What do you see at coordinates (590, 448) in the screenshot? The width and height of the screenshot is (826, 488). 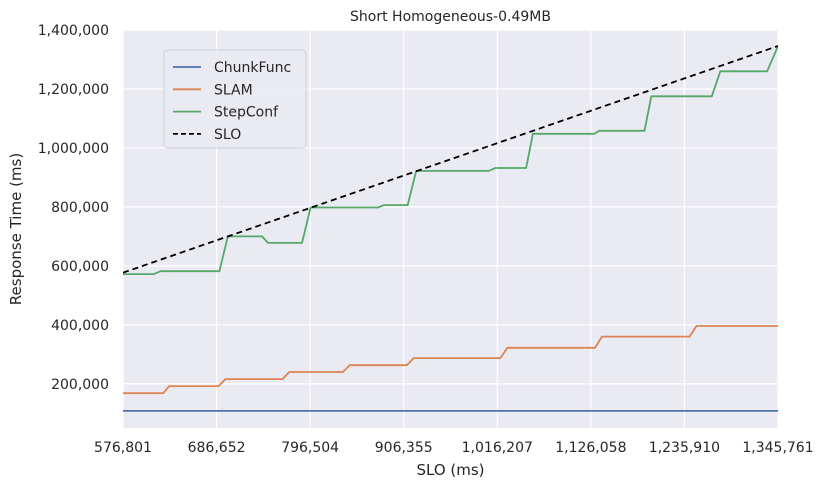 I see `x-tick-label: 1,126,058` at bounding box center [590, 448].